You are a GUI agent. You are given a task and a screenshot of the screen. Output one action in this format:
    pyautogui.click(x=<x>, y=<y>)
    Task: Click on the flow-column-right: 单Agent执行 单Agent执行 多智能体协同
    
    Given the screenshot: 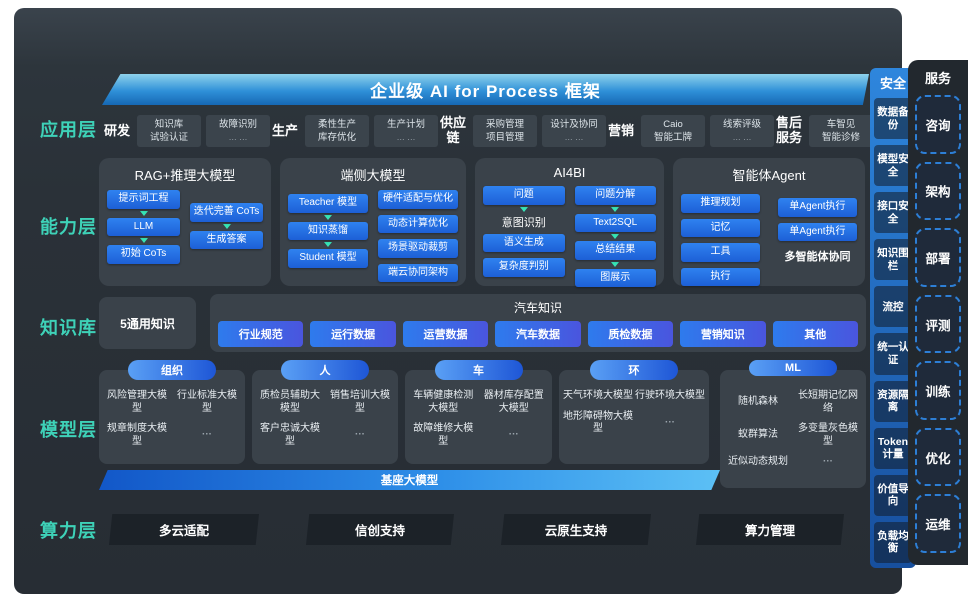 What is the action you would take?
    pyautogui.click(x=817, y=242)
    